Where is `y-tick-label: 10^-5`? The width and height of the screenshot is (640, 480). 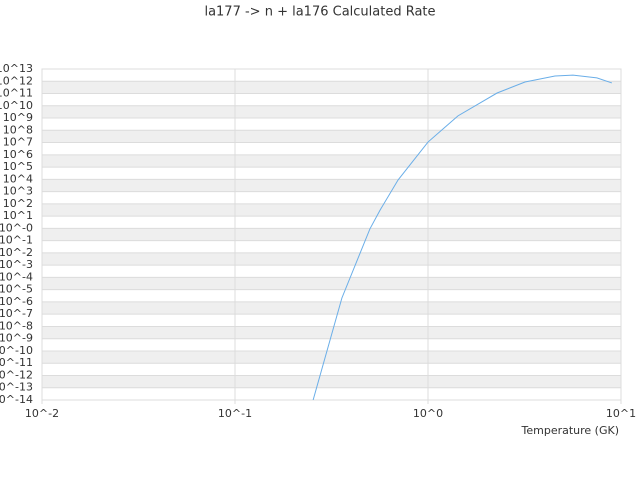 y-tick-label: 10^-5 is located at coordinates (16, 289).